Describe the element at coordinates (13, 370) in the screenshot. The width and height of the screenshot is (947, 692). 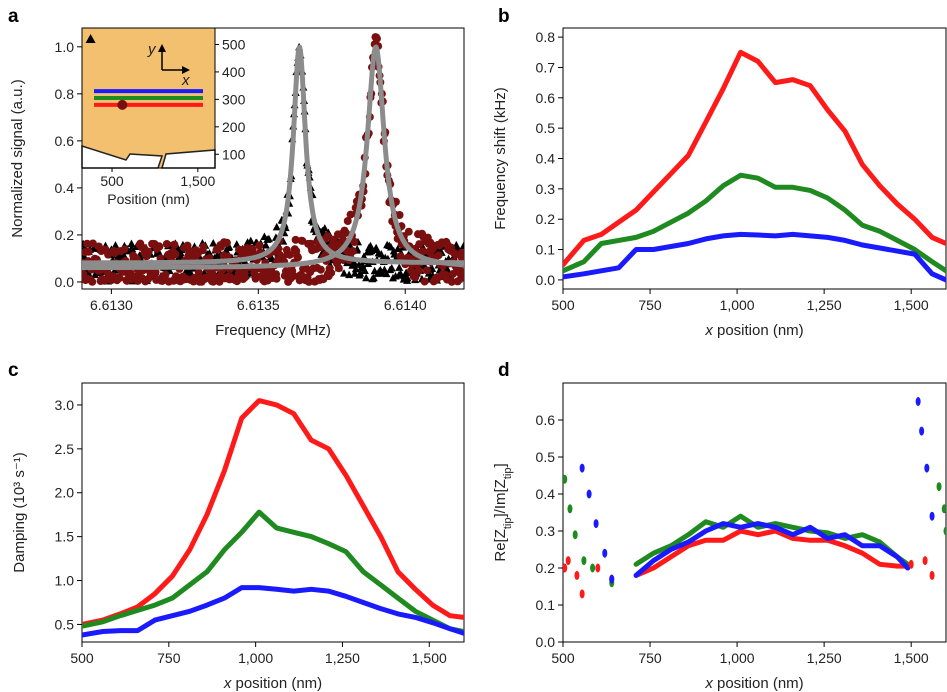
I see `panel-label-c: c` at that location.